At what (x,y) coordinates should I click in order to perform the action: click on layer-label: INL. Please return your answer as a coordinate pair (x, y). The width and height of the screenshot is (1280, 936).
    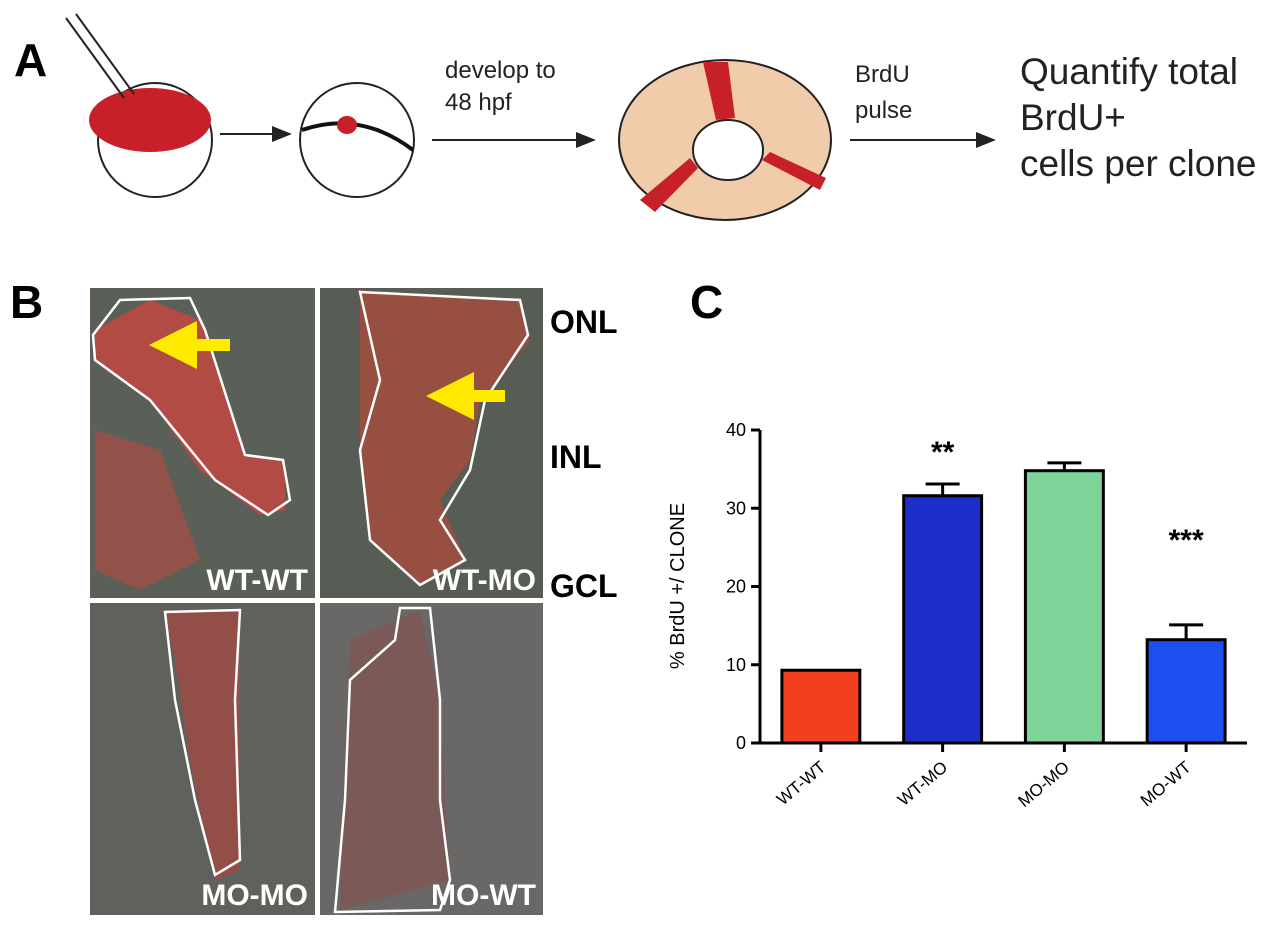
    Looking at the image, I should click on (576, 457).